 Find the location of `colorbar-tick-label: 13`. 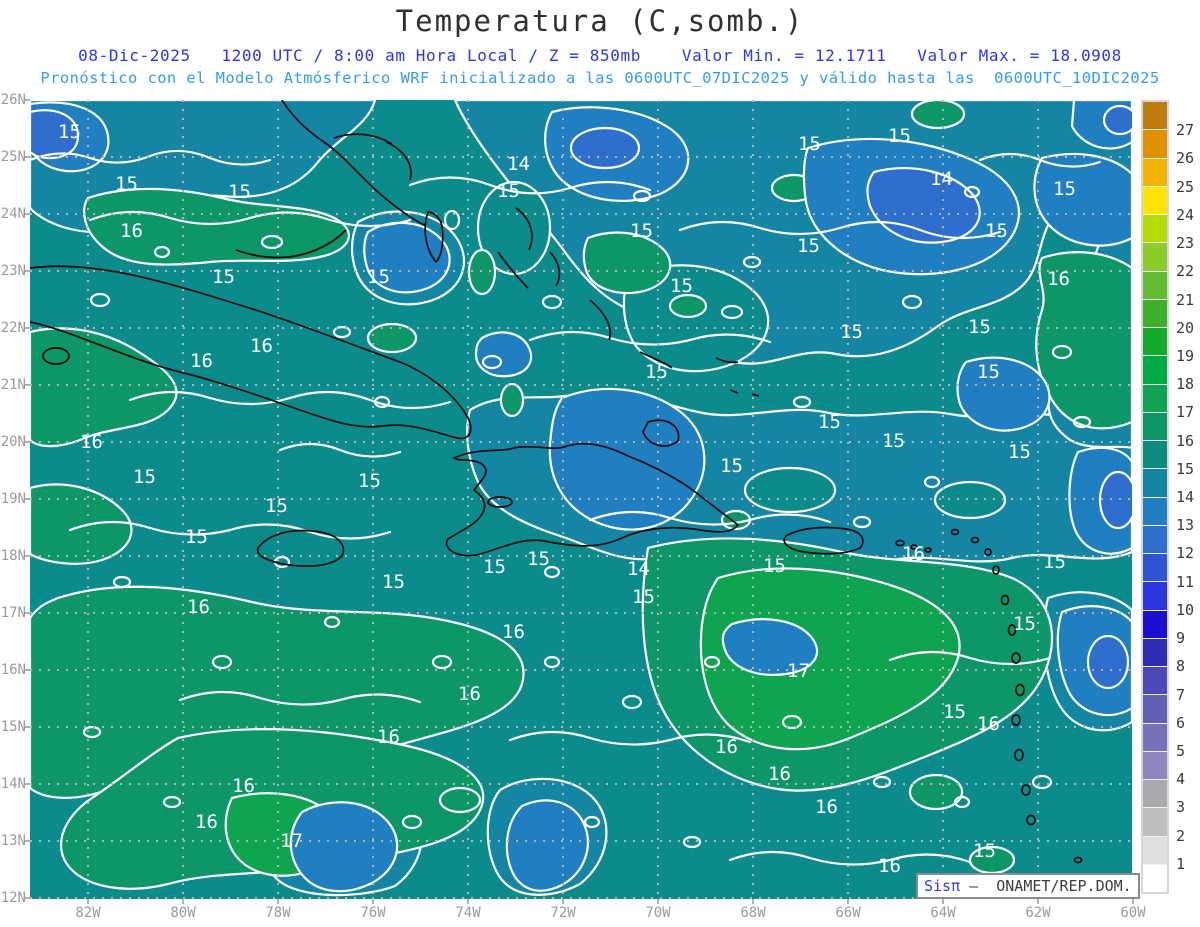

colorbar-tick-label: 13 is located at coordinates (1185, 525).